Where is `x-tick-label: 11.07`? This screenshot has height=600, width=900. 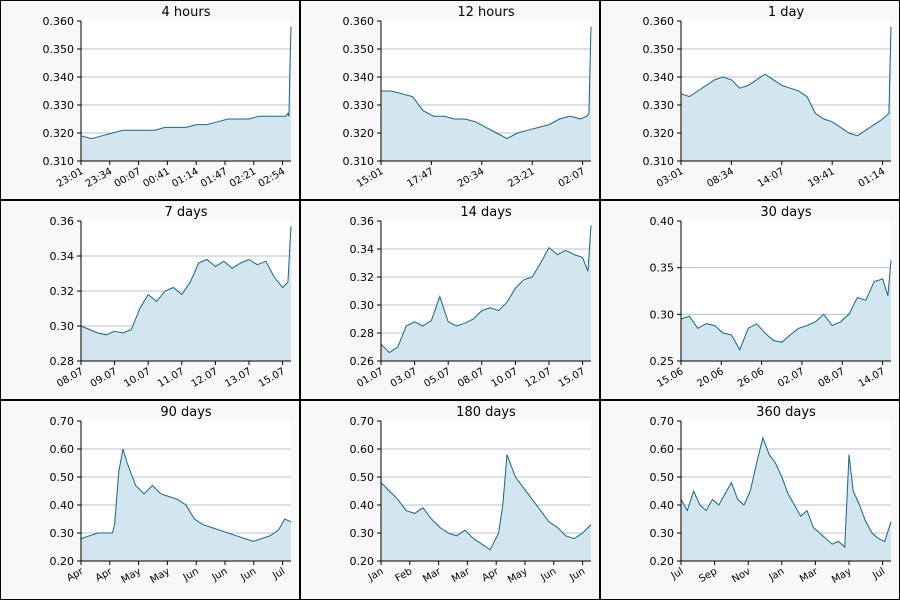 x-tick-label: 11.07 is located at coordinates (171, 378).